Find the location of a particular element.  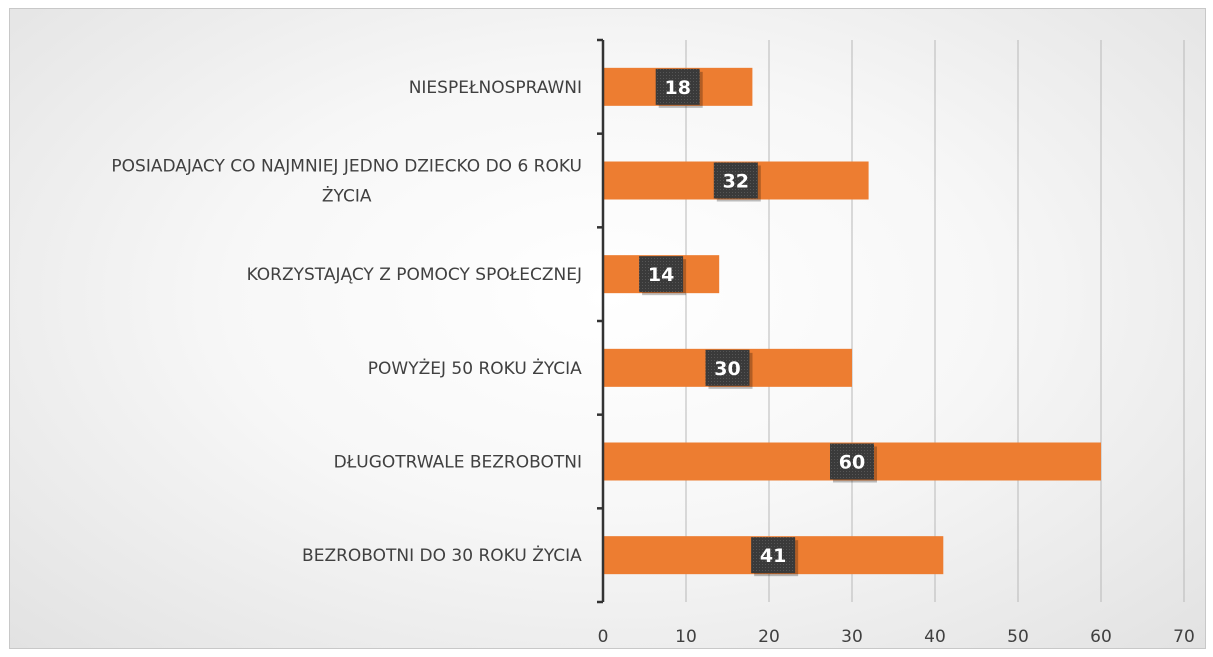

x-tick-label: 40 is located at coordinates (935, 637).